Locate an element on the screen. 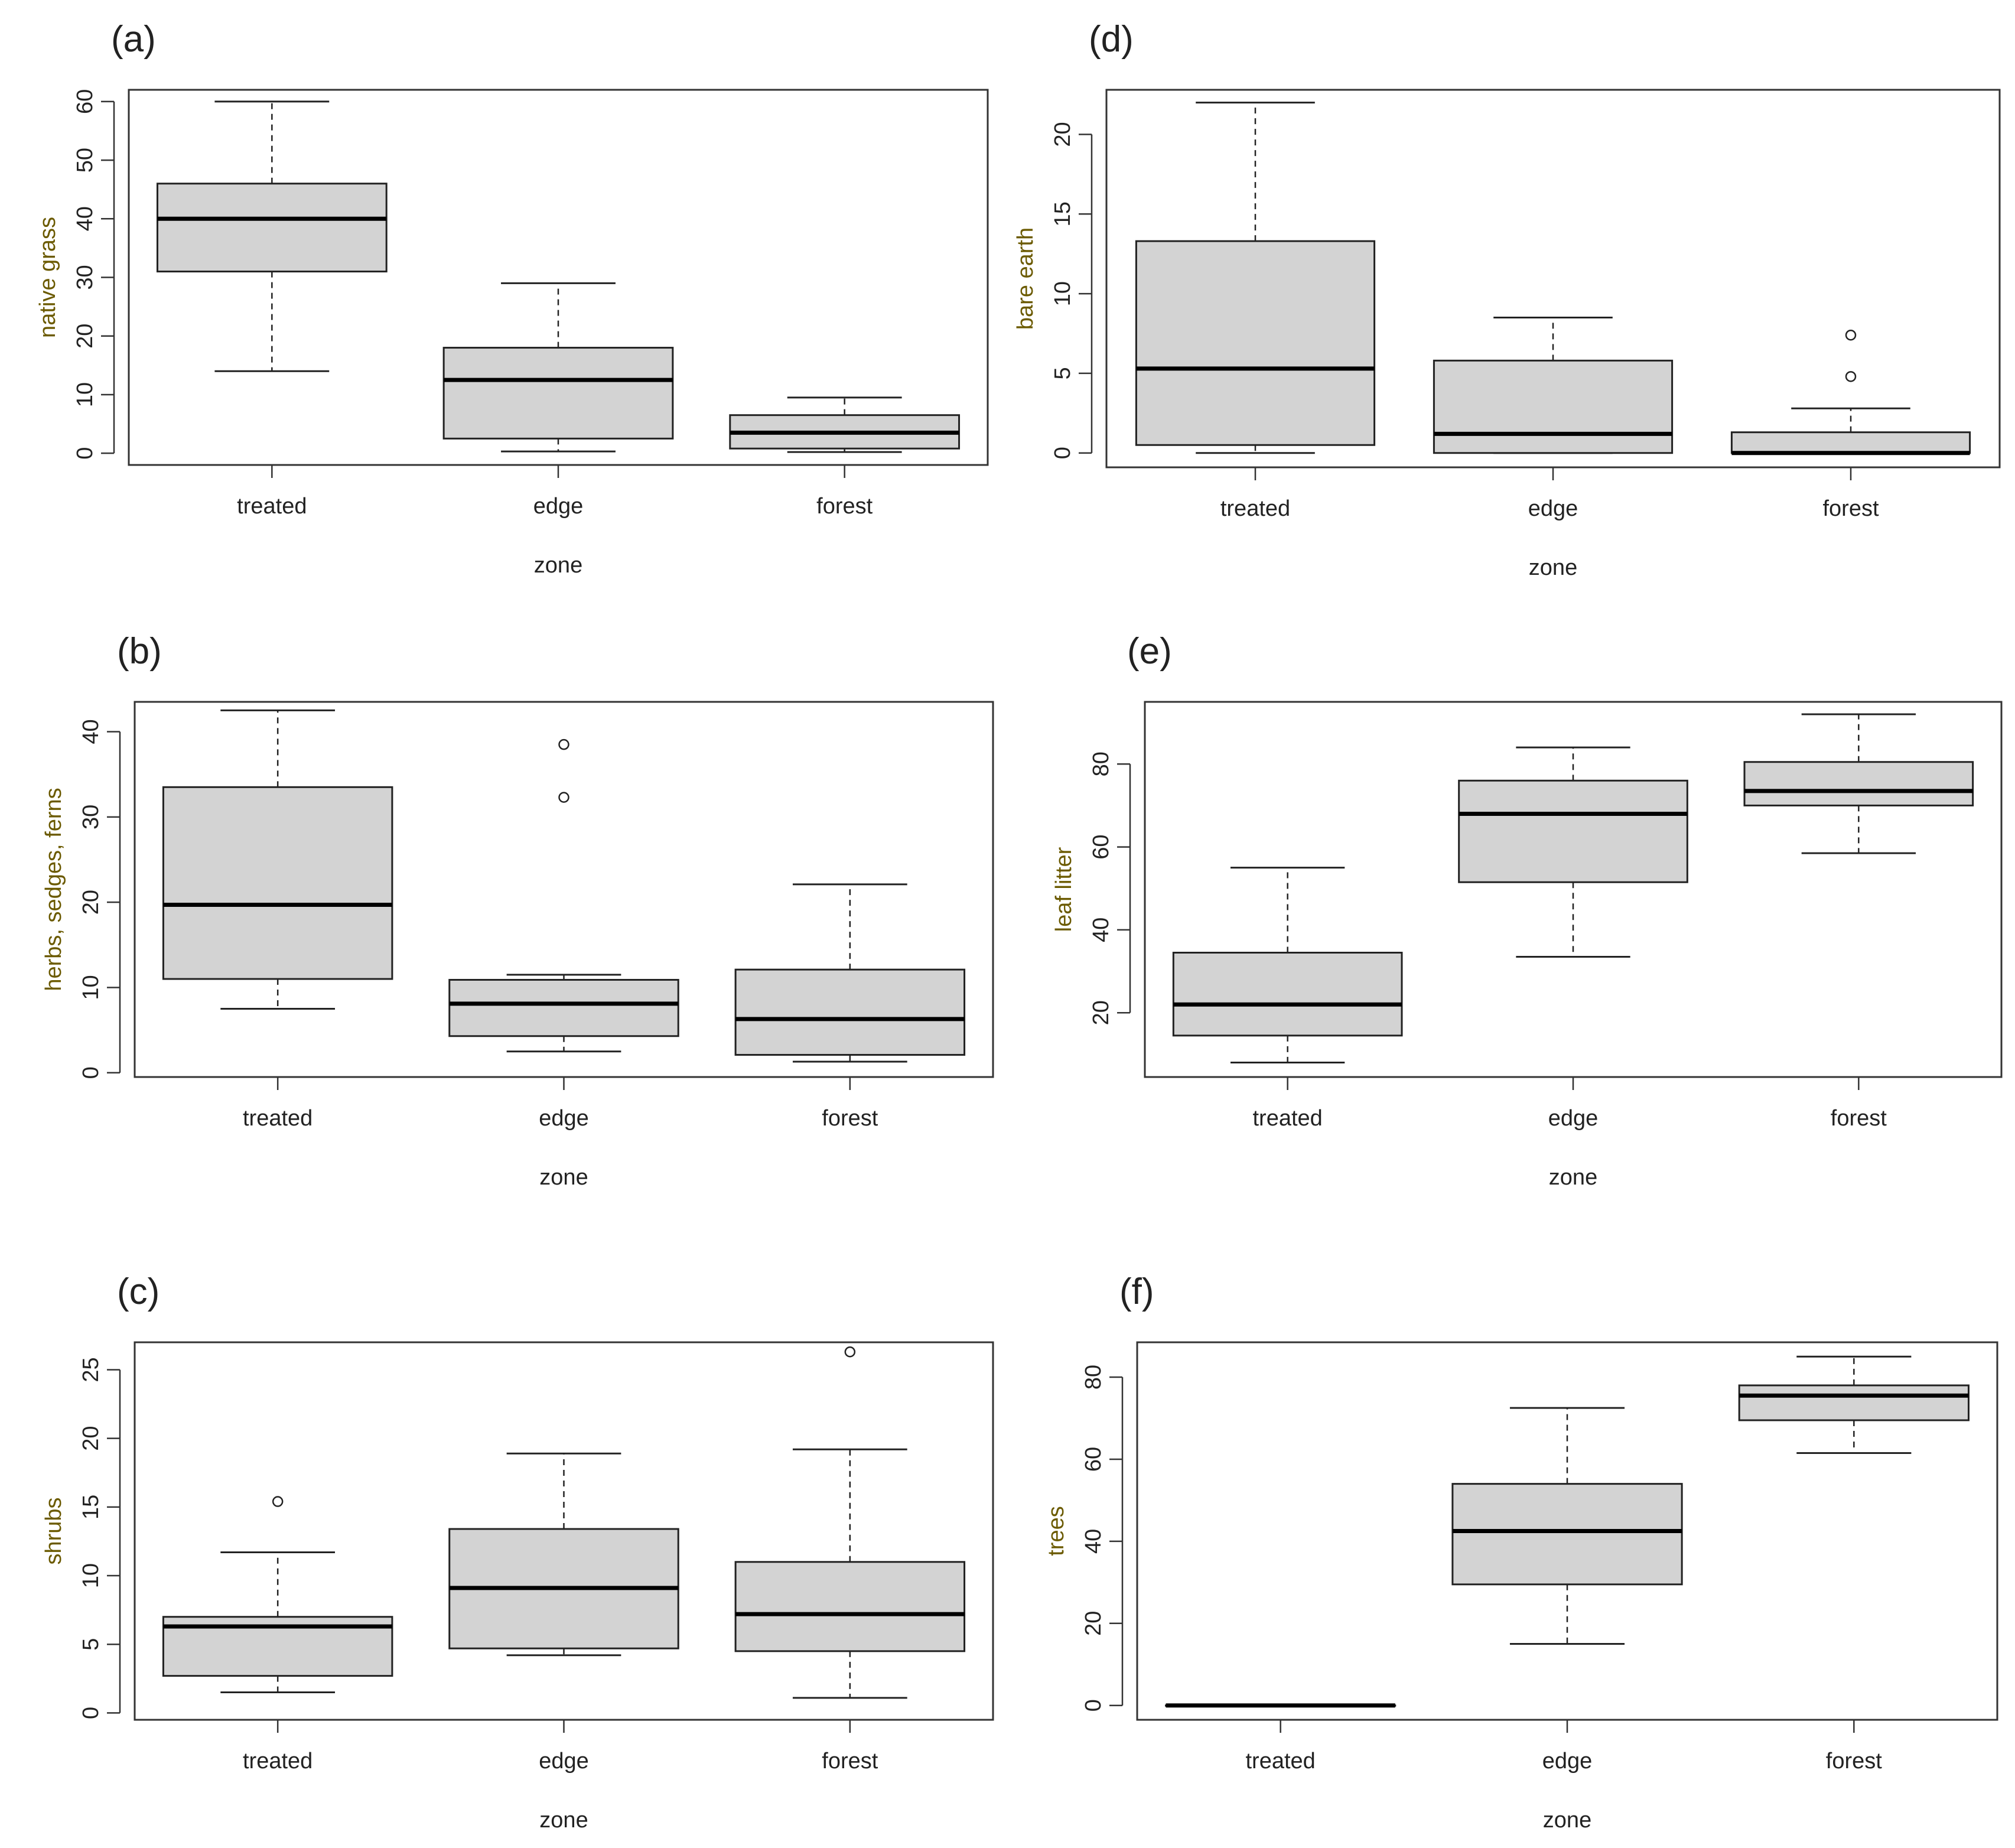 This screenshot has height=1848, width=2015. y-axis-label: bare earth is located at coordinates (1025, 278).